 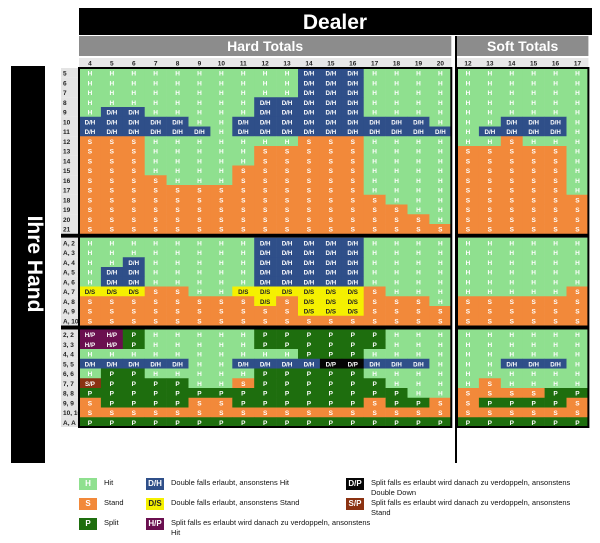 What do you see at coordinates (266, 64) in the screenshot?
I see `column-label: 12` at bounding box center [266, 64].